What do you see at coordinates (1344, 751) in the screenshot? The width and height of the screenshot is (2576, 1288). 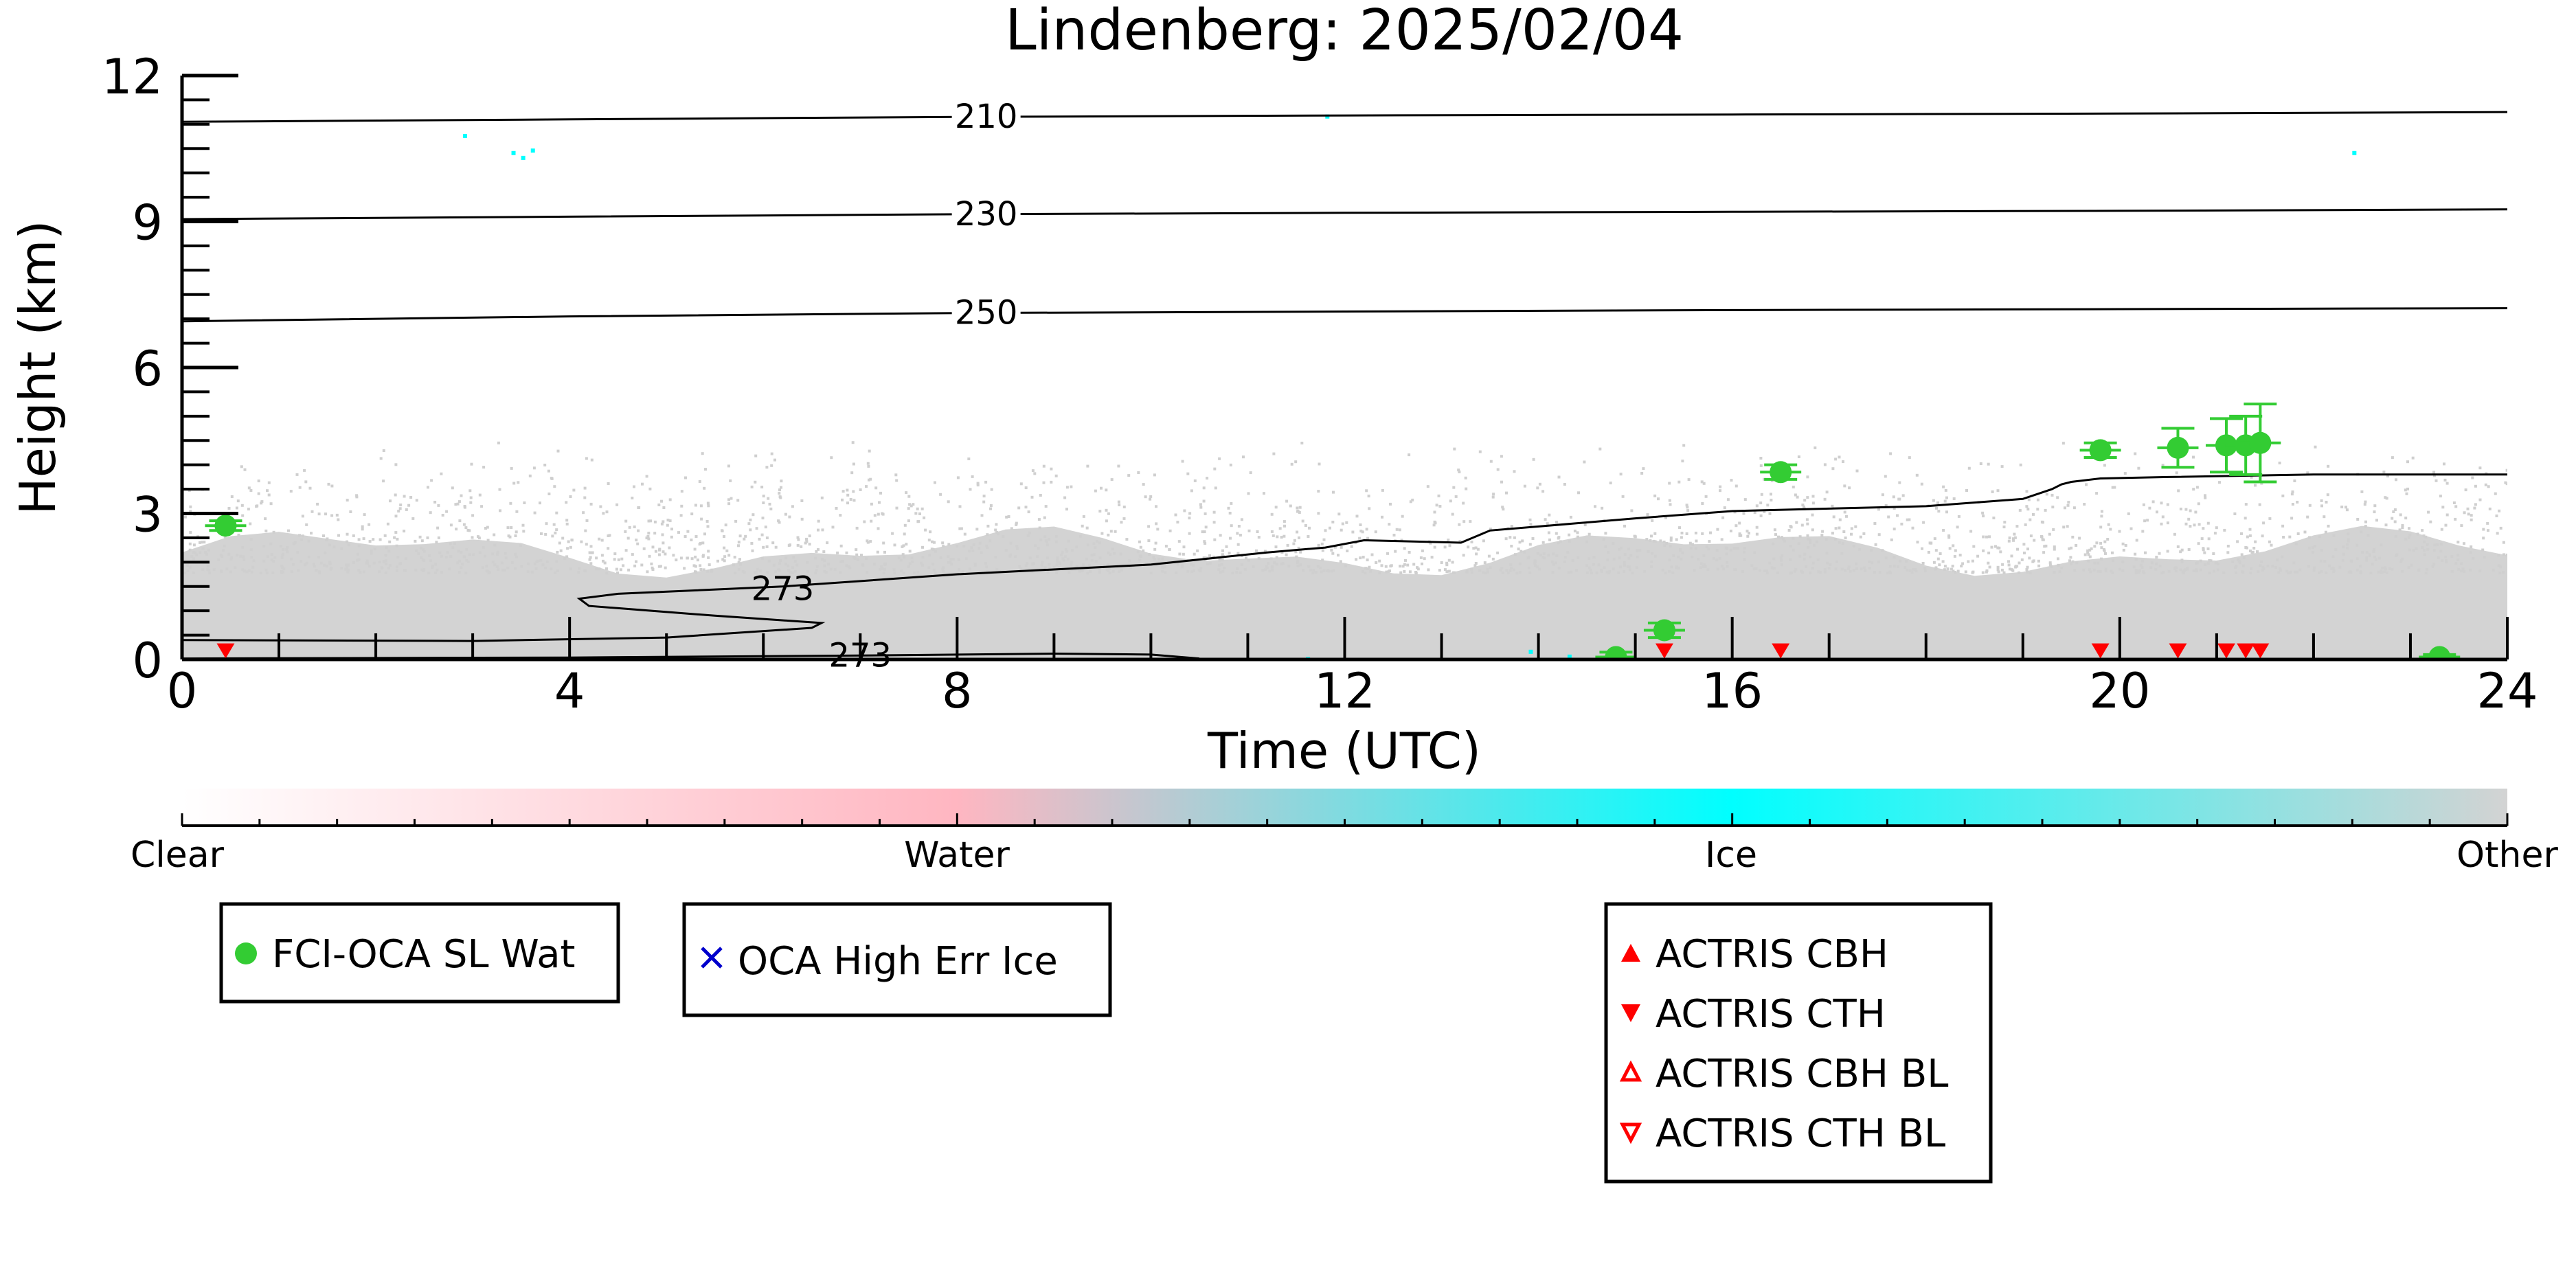 I see `x-axis-label: Time (UTC)` at bounding box center [1344, 751].